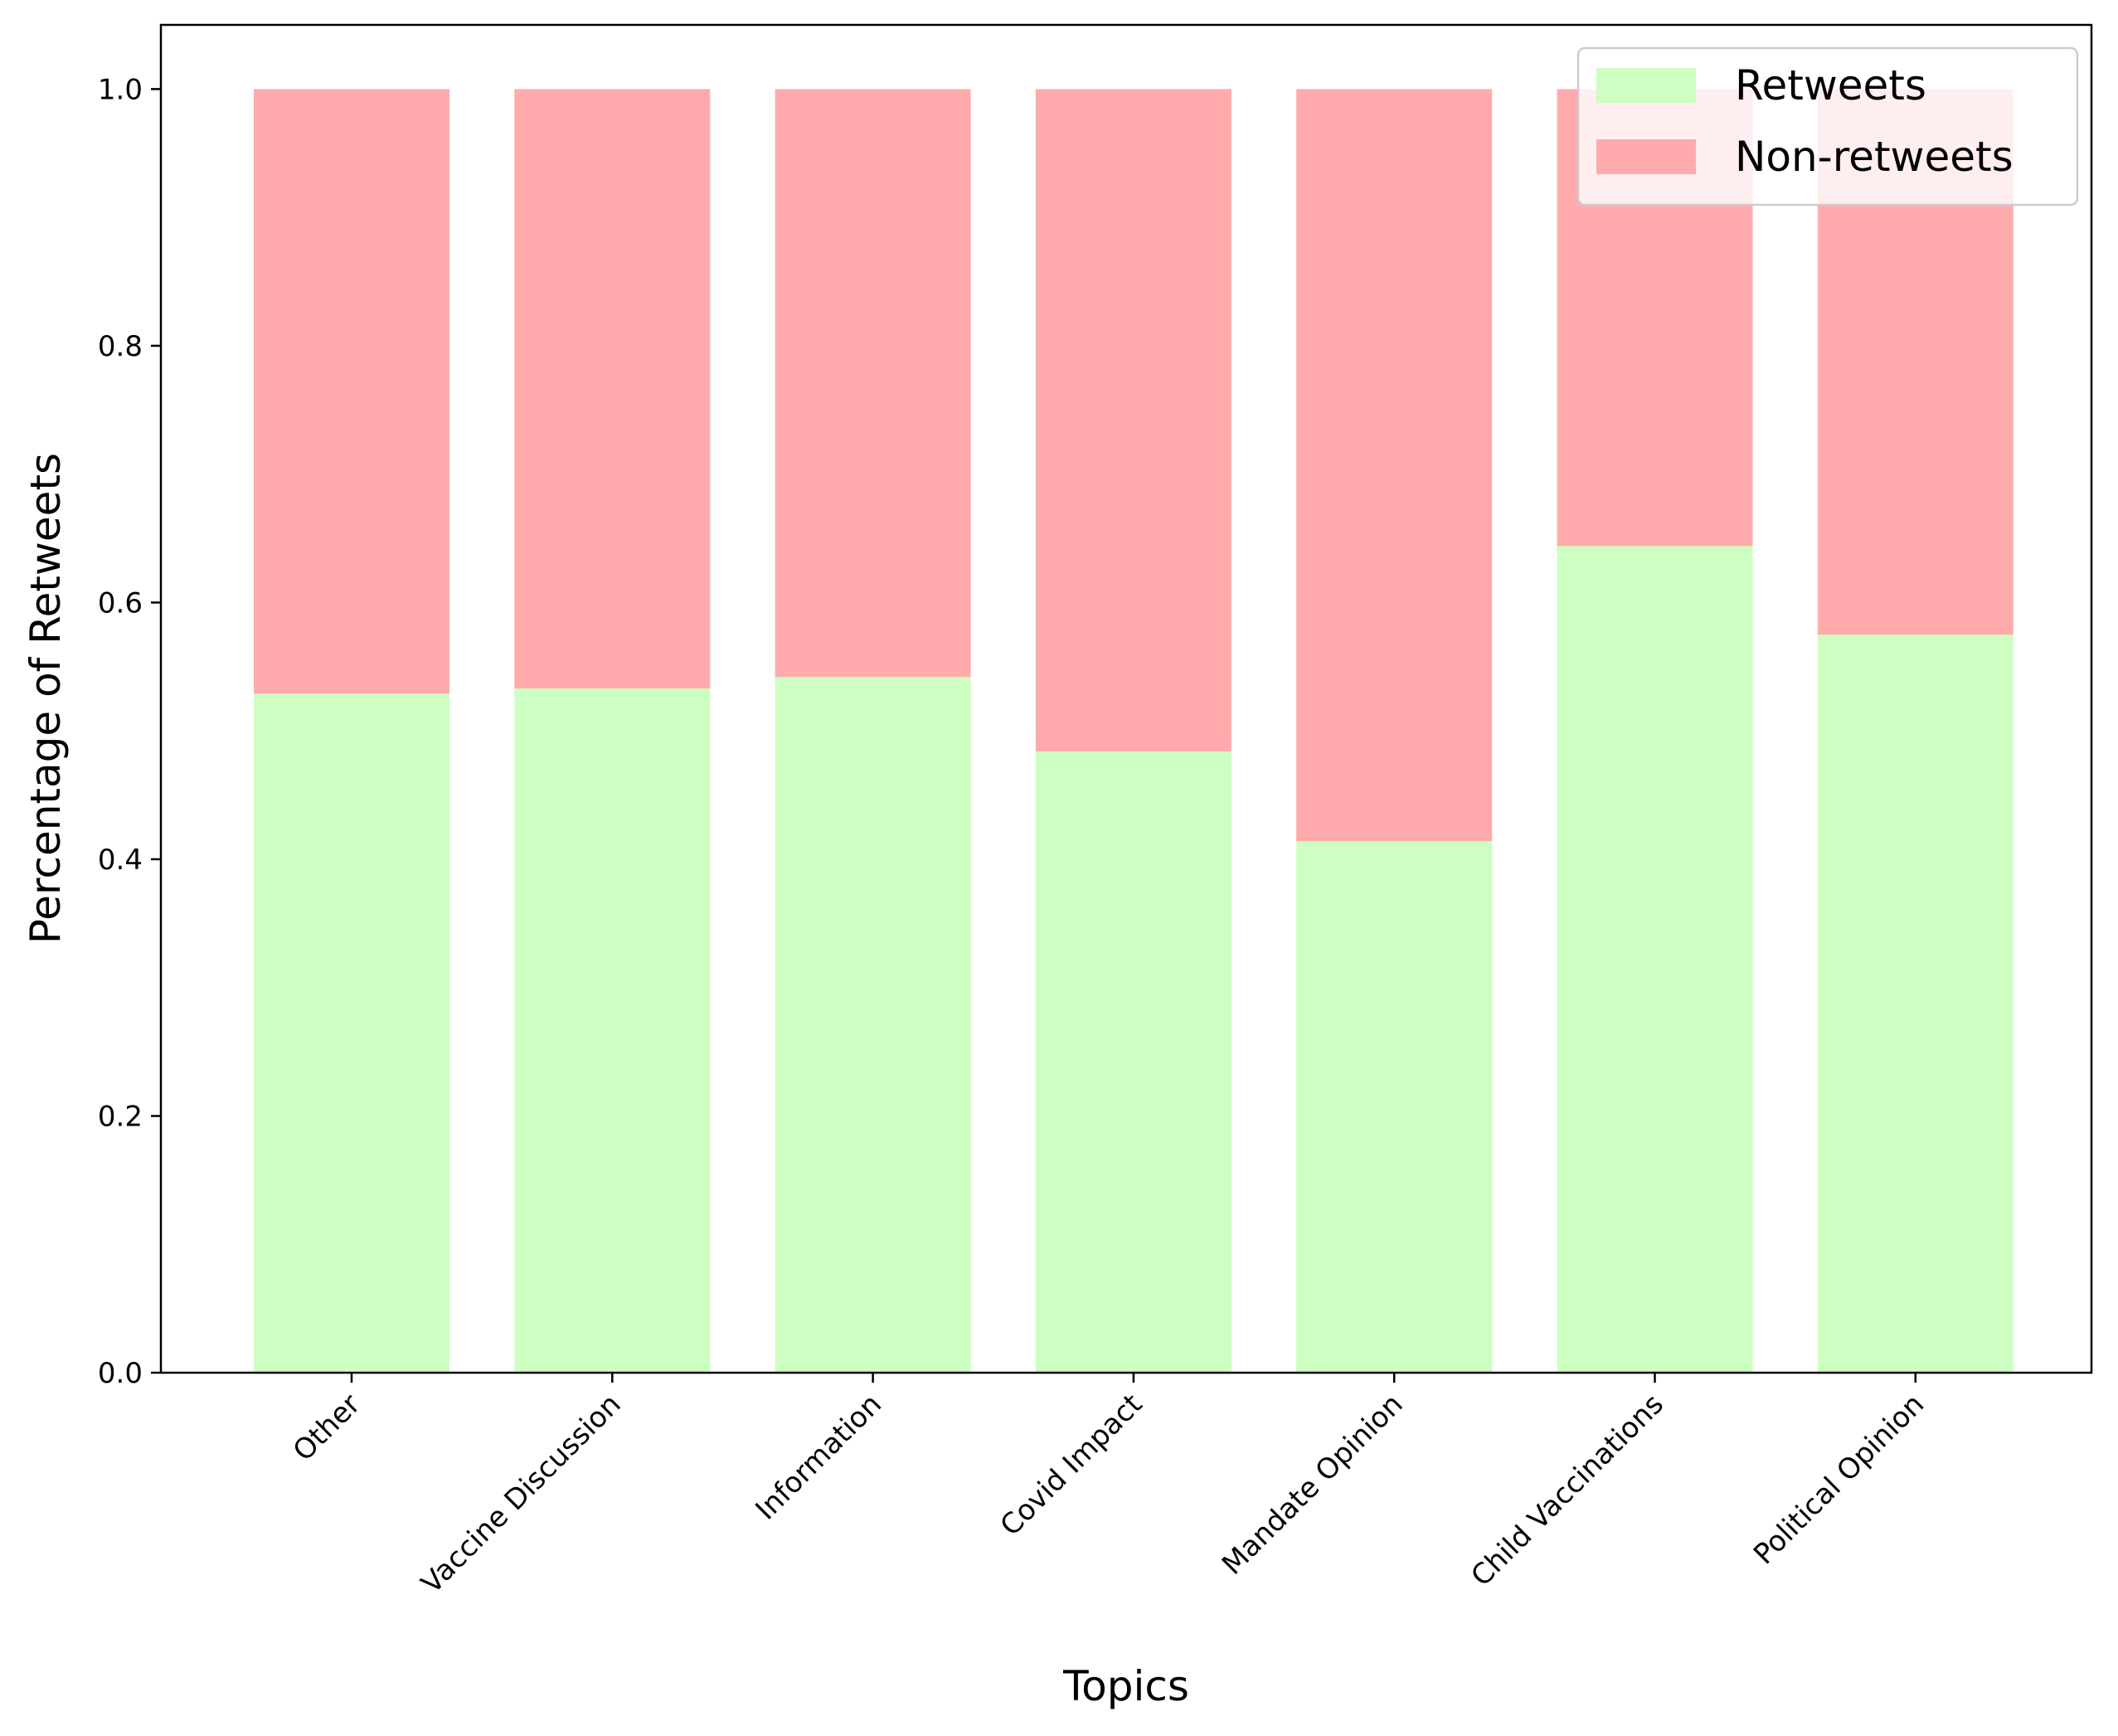 This screenshot has height=1736, width=2118. What do you see at coordinates (46, 698) in the screenshot?
I see `y-axis-label: Percentage of Retweets` at bounding box center [46, 698].